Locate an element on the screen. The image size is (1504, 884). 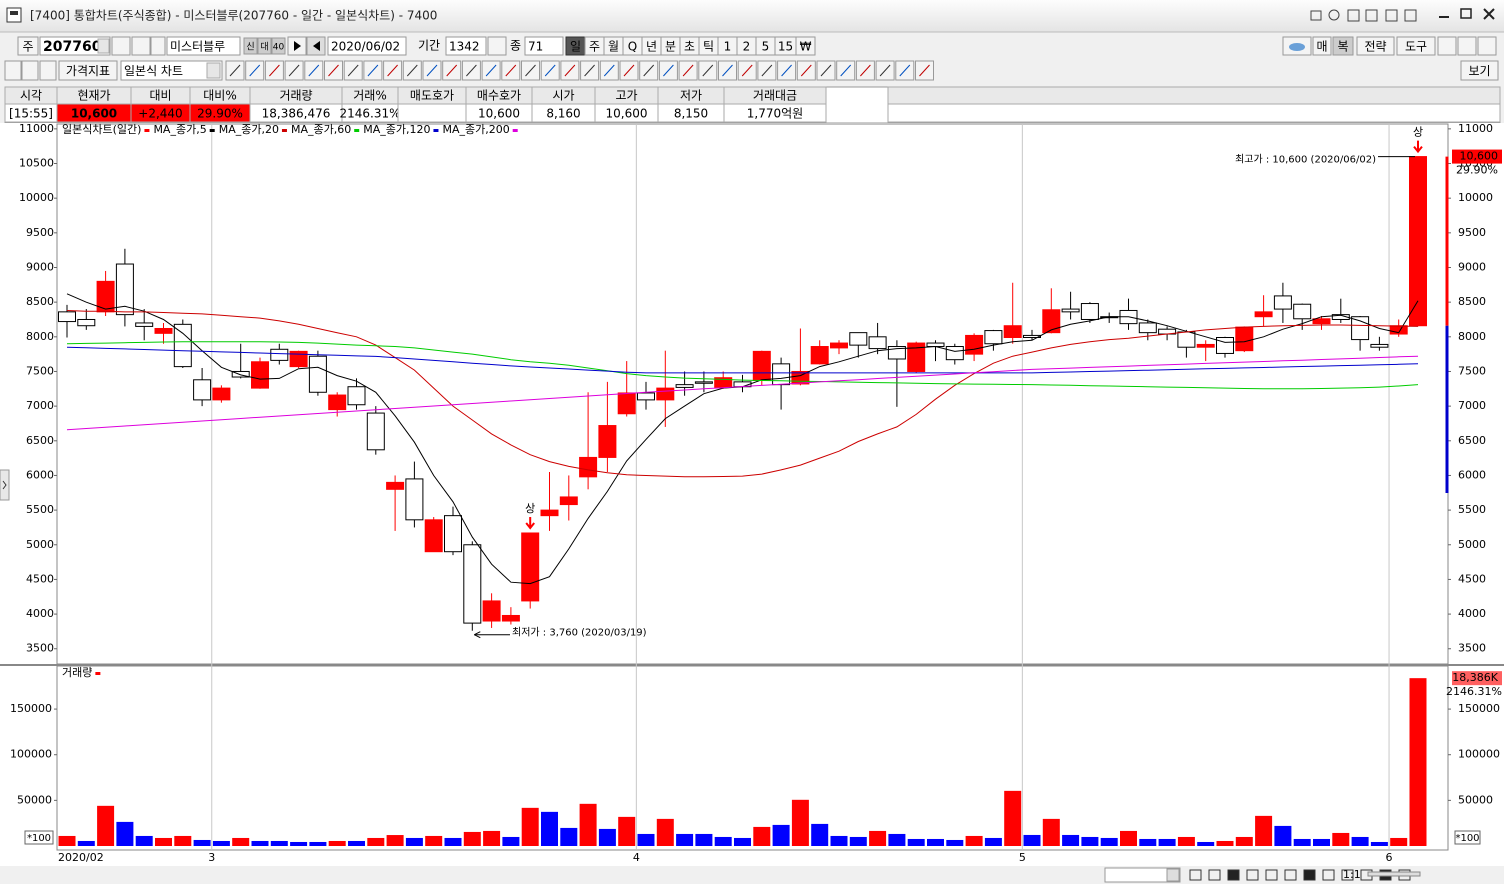
y-tick-label: 10500 is located at coordinates (36, 163).